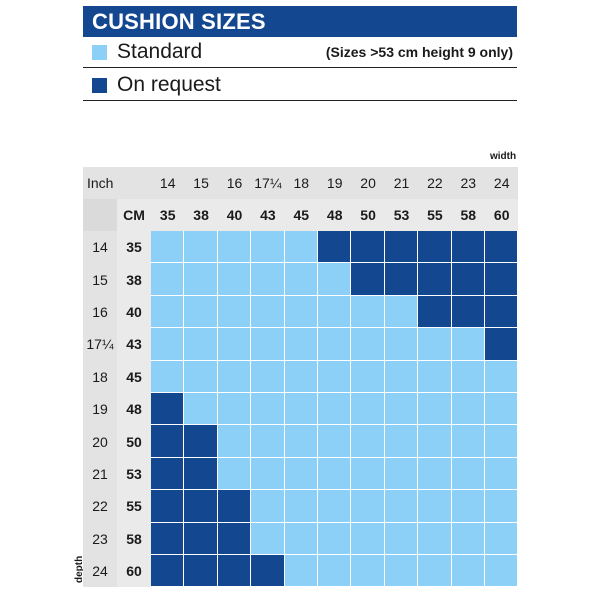  Describe the element at coordinates (134, 344) in the screenshot. I see `row-cm-header: 43` at that location.